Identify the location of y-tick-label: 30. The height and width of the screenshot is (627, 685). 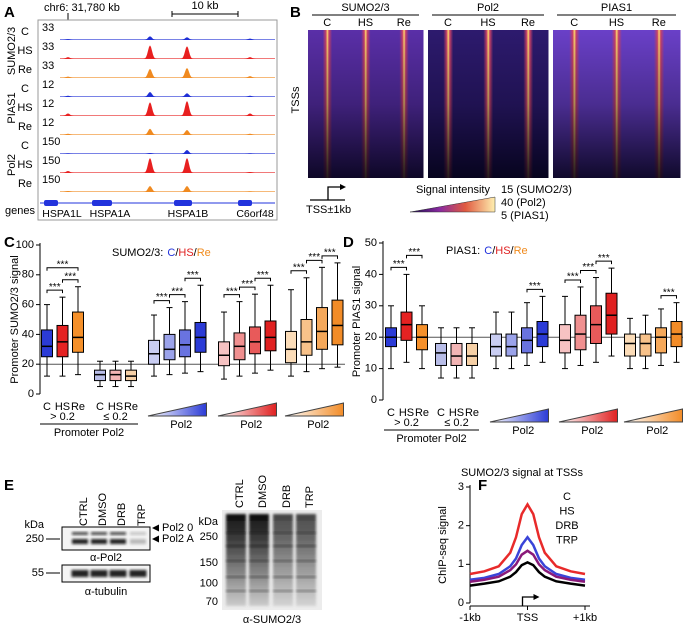
(371, 306).